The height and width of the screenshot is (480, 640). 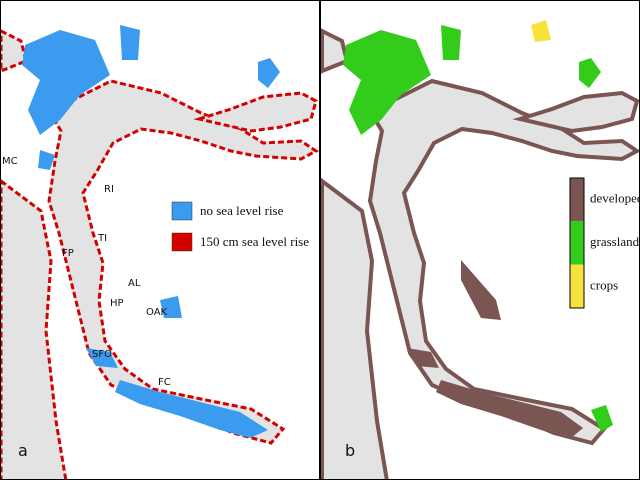 What do you see at coordinates (254, 241) in the screenshot?
I see `legend-label: 150 cm sea level rise` at bounding box center [254, 241].